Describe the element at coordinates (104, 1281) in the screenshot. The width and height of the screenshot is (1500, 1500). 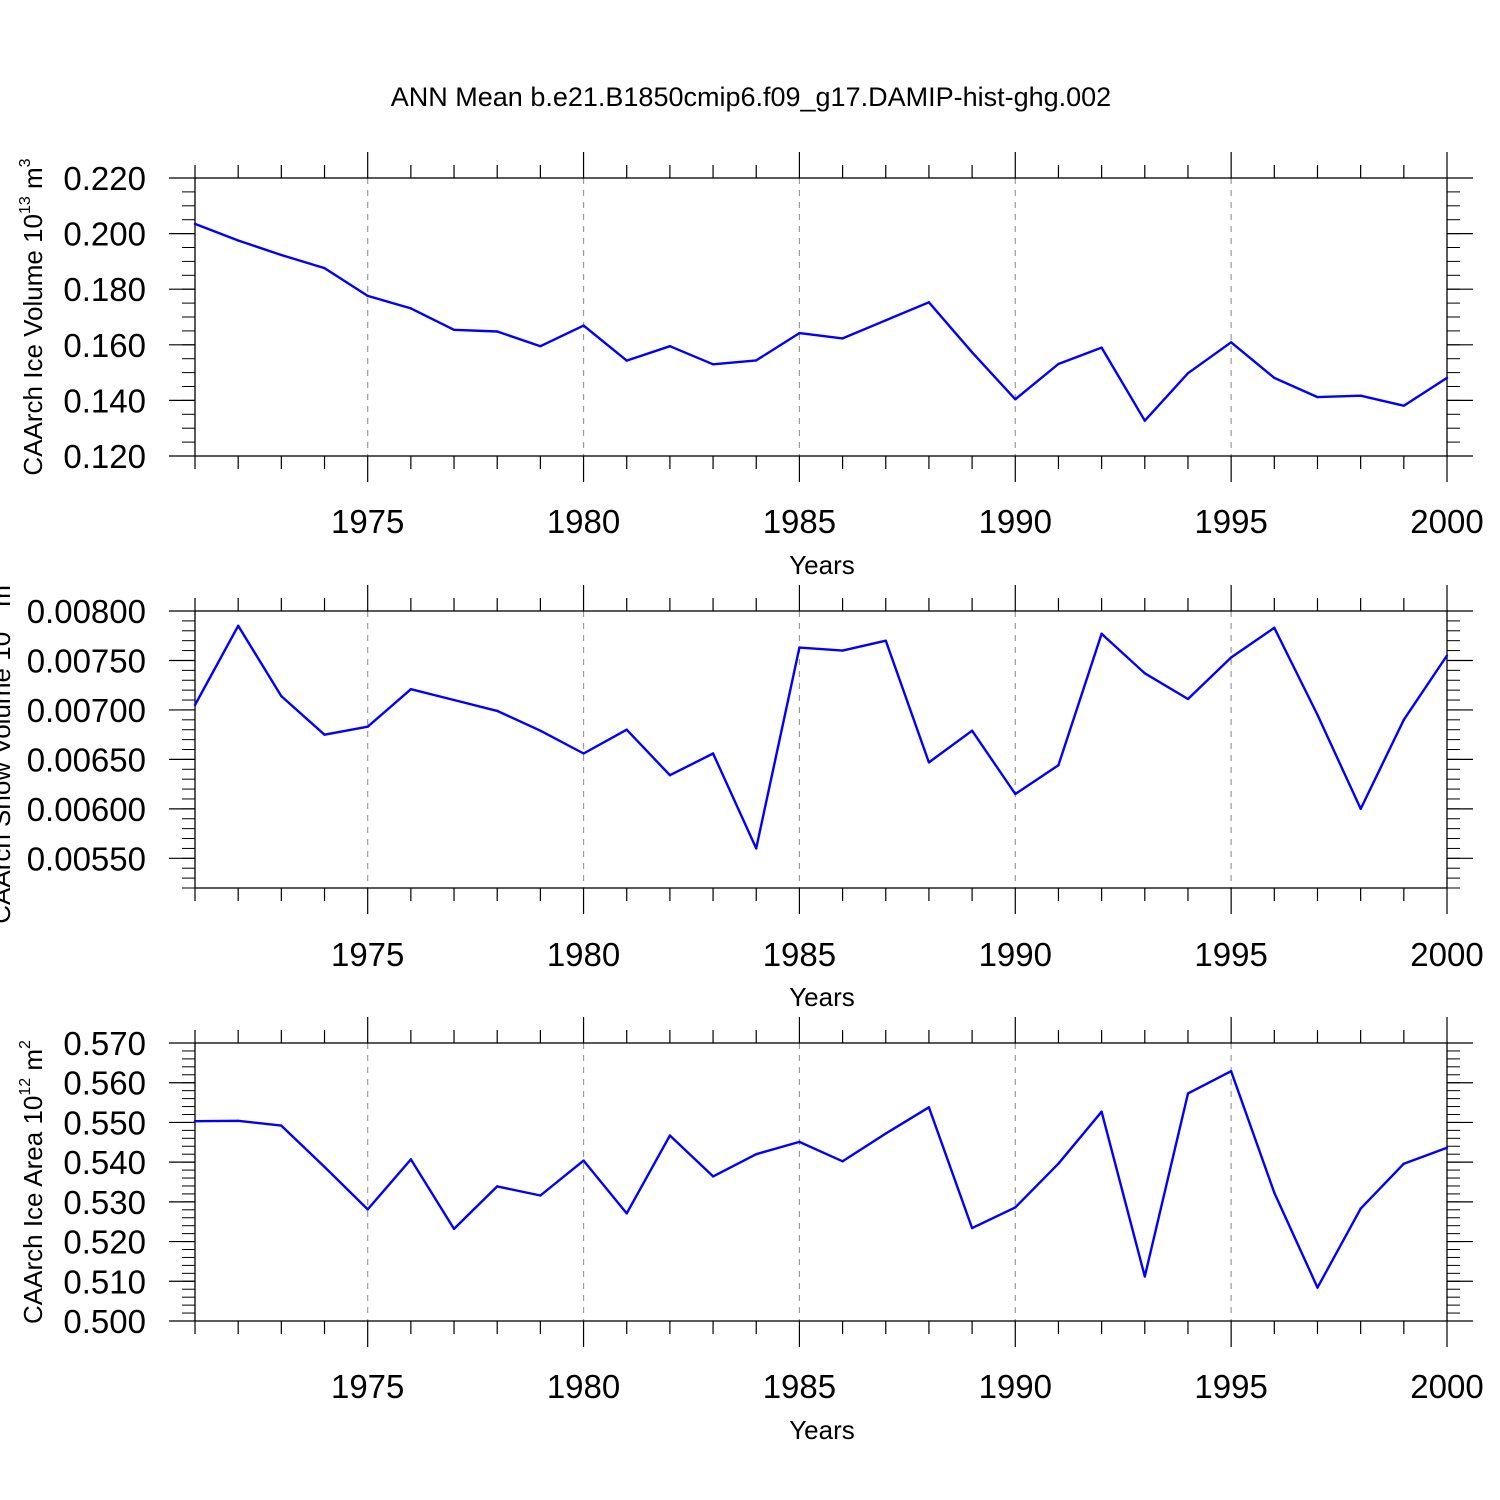
I see `y-tick-label: 0.510` at that location.